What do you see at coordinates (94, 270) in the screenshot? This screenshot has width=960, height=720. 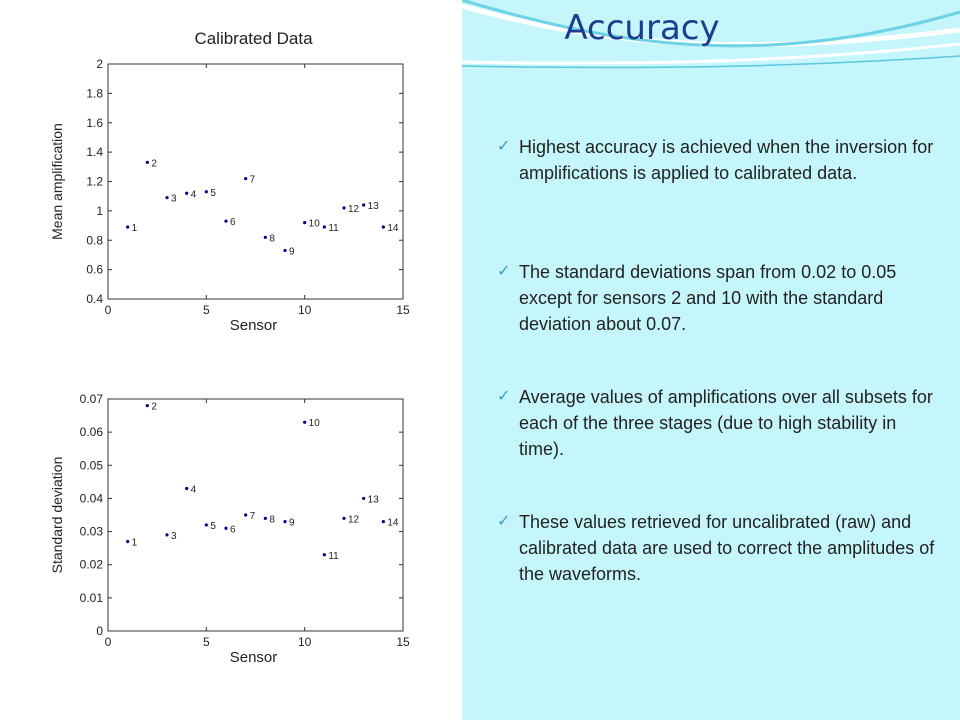 I see `y-tick-label: 0.6` at bounding box center [94, 270].